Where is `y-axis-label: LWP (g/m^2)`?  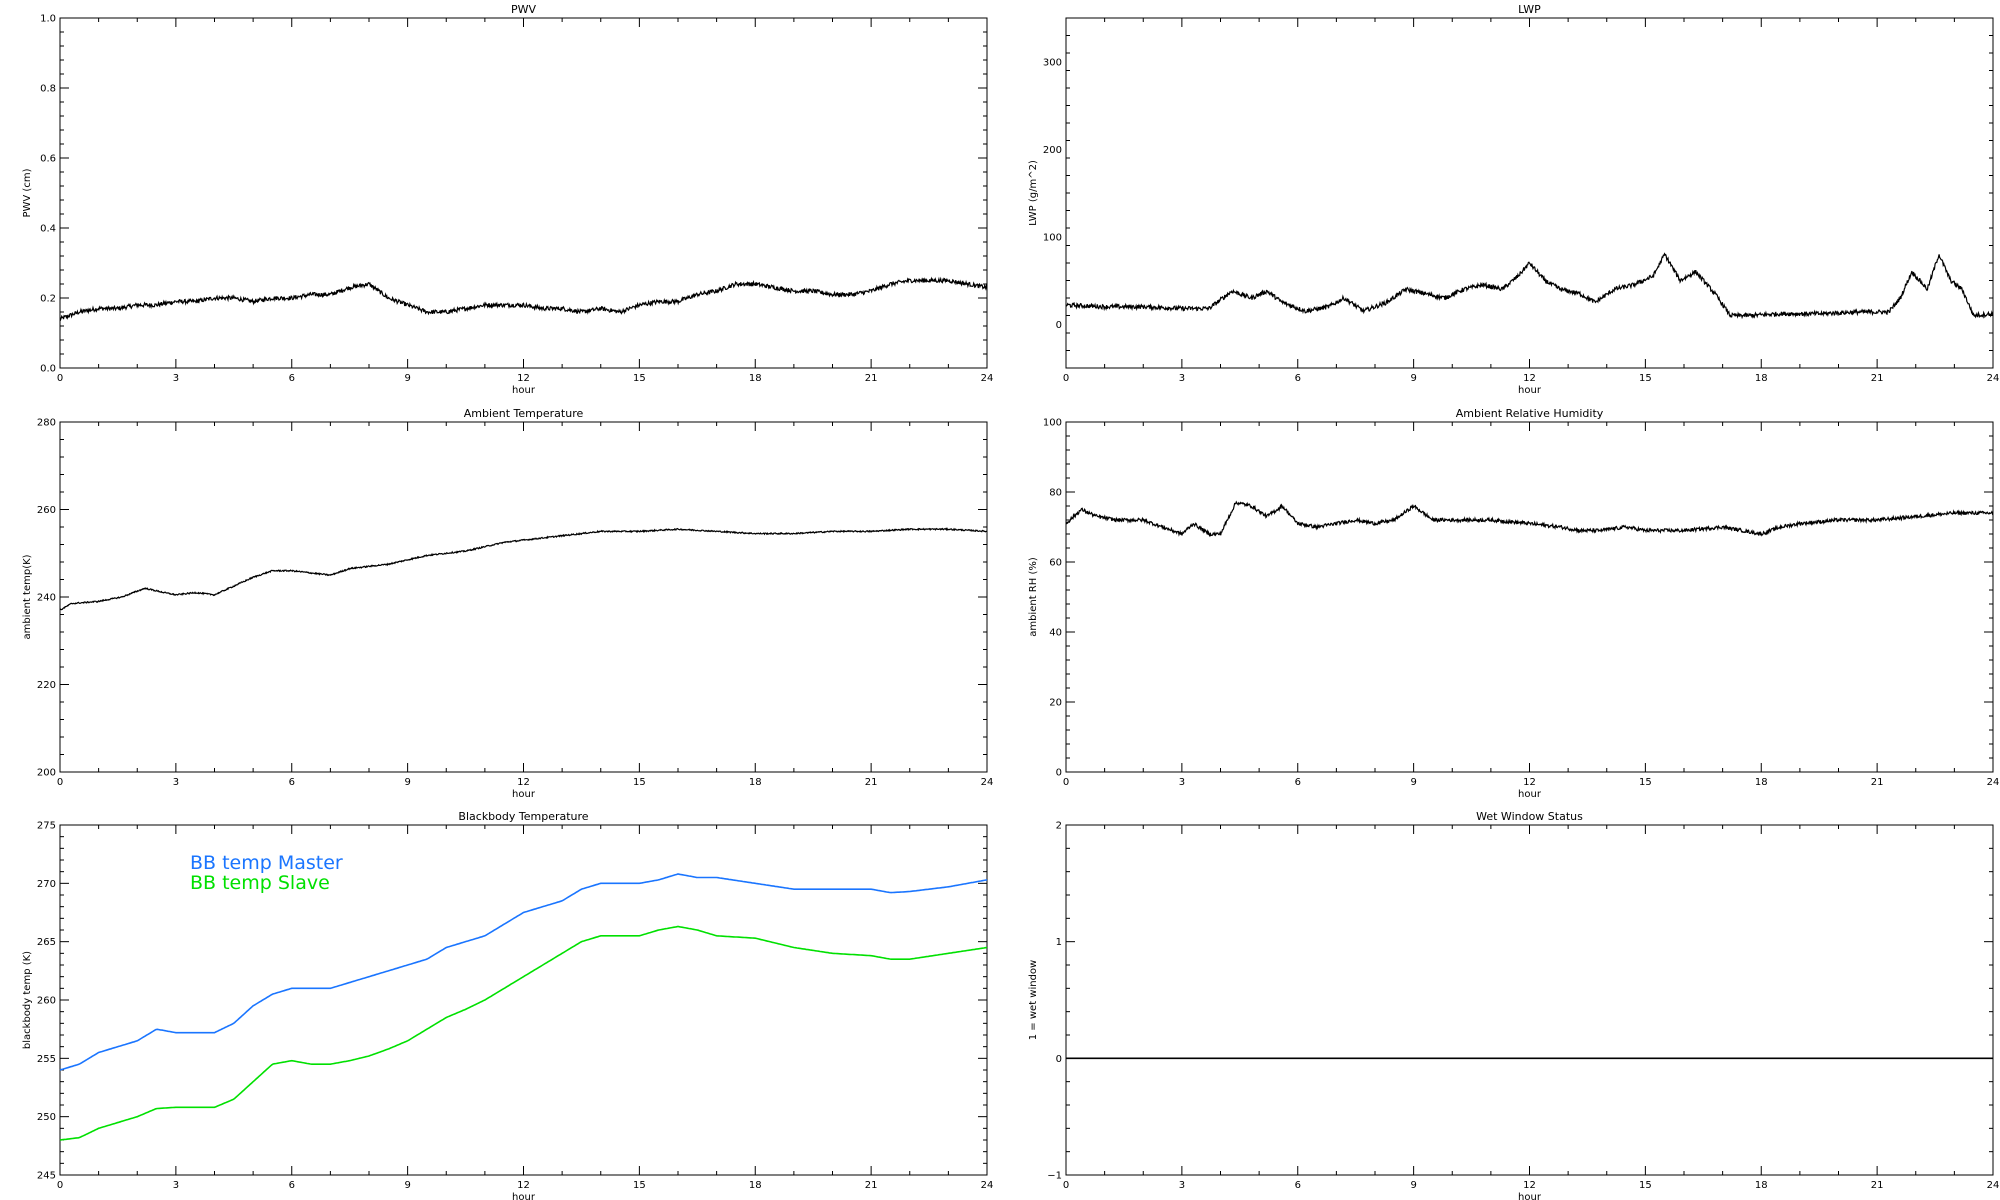 y-axis-label: LWP (g/m^2) is located at coordinates (1033, 193).